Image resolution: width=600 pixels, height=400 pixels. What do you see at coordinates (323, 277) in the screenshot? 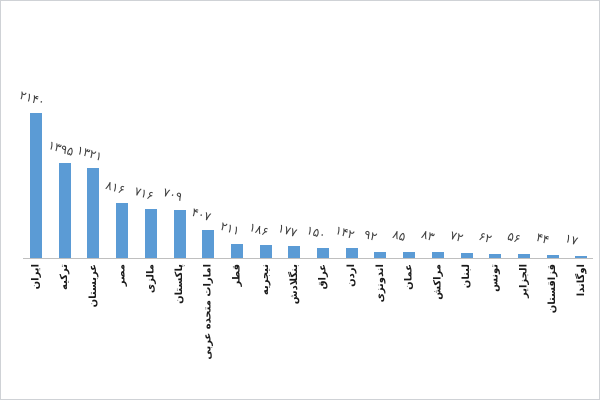
I see `category-label-iraq: عراق` at bounding box center [323, 277].